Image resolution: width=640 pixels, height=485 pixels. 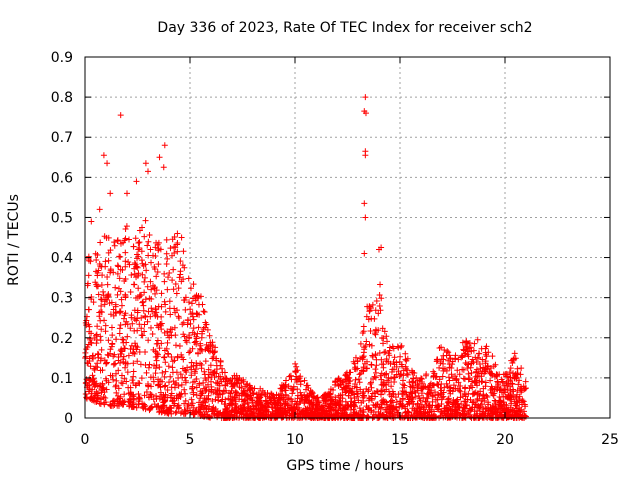 What do you see at coordinates (344, 466) in the screenshot?
I see `x-axis-label: GPS time / hours` at bounding box center [344, 466].